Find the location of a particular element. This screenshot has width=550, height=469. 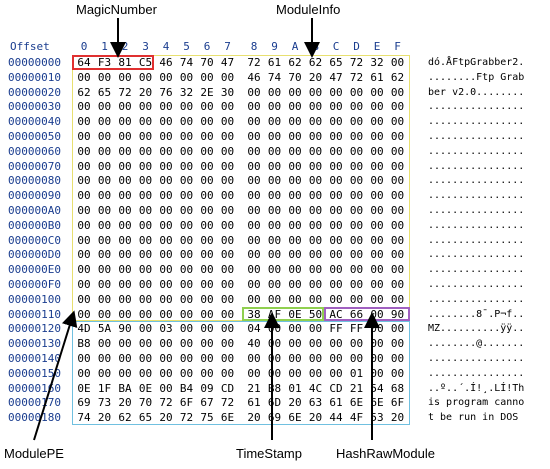

hex-byte: 47 is located at coordinates (227, 62).